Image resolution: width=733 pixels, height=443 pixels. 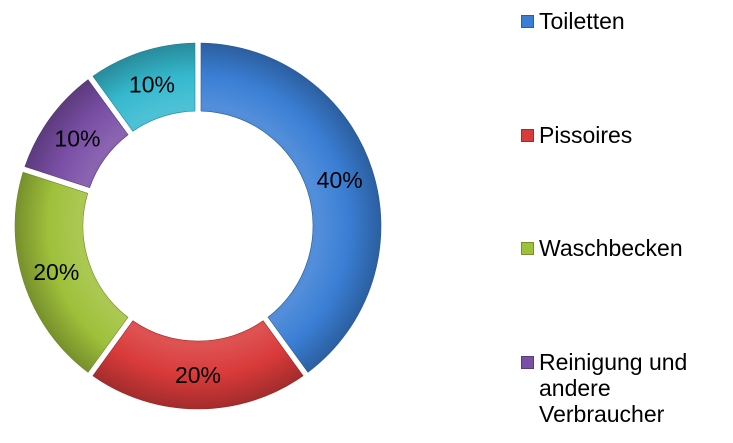 What do you see at coordinates (586, 135) in the screenshot?
I see `legend-label-pissoires: Pissoires` at bounding box center [586, 135].